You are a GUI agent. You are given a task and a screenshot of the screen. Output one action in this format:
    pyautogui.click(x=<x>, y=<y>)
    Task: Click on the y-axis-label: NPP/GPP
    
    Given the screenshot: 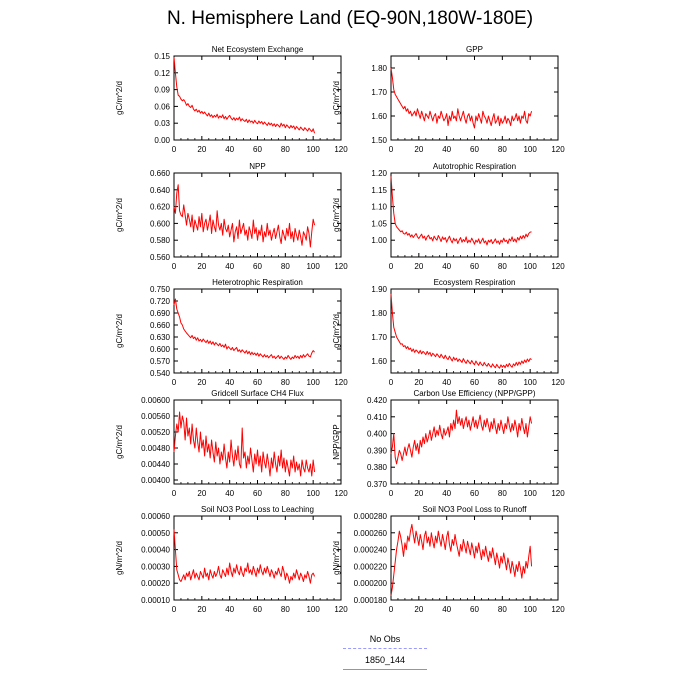 What is the action you would take?
    pyautogui.click(x=336, y=442)
    